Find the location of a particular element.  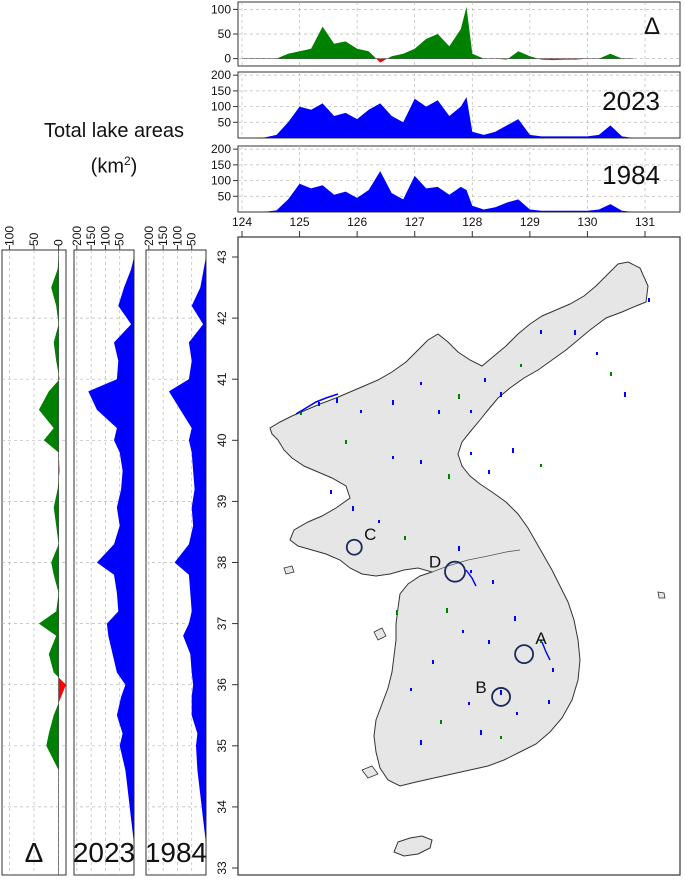

lat-tick-label: 40 is located at coordinates (222, 440).